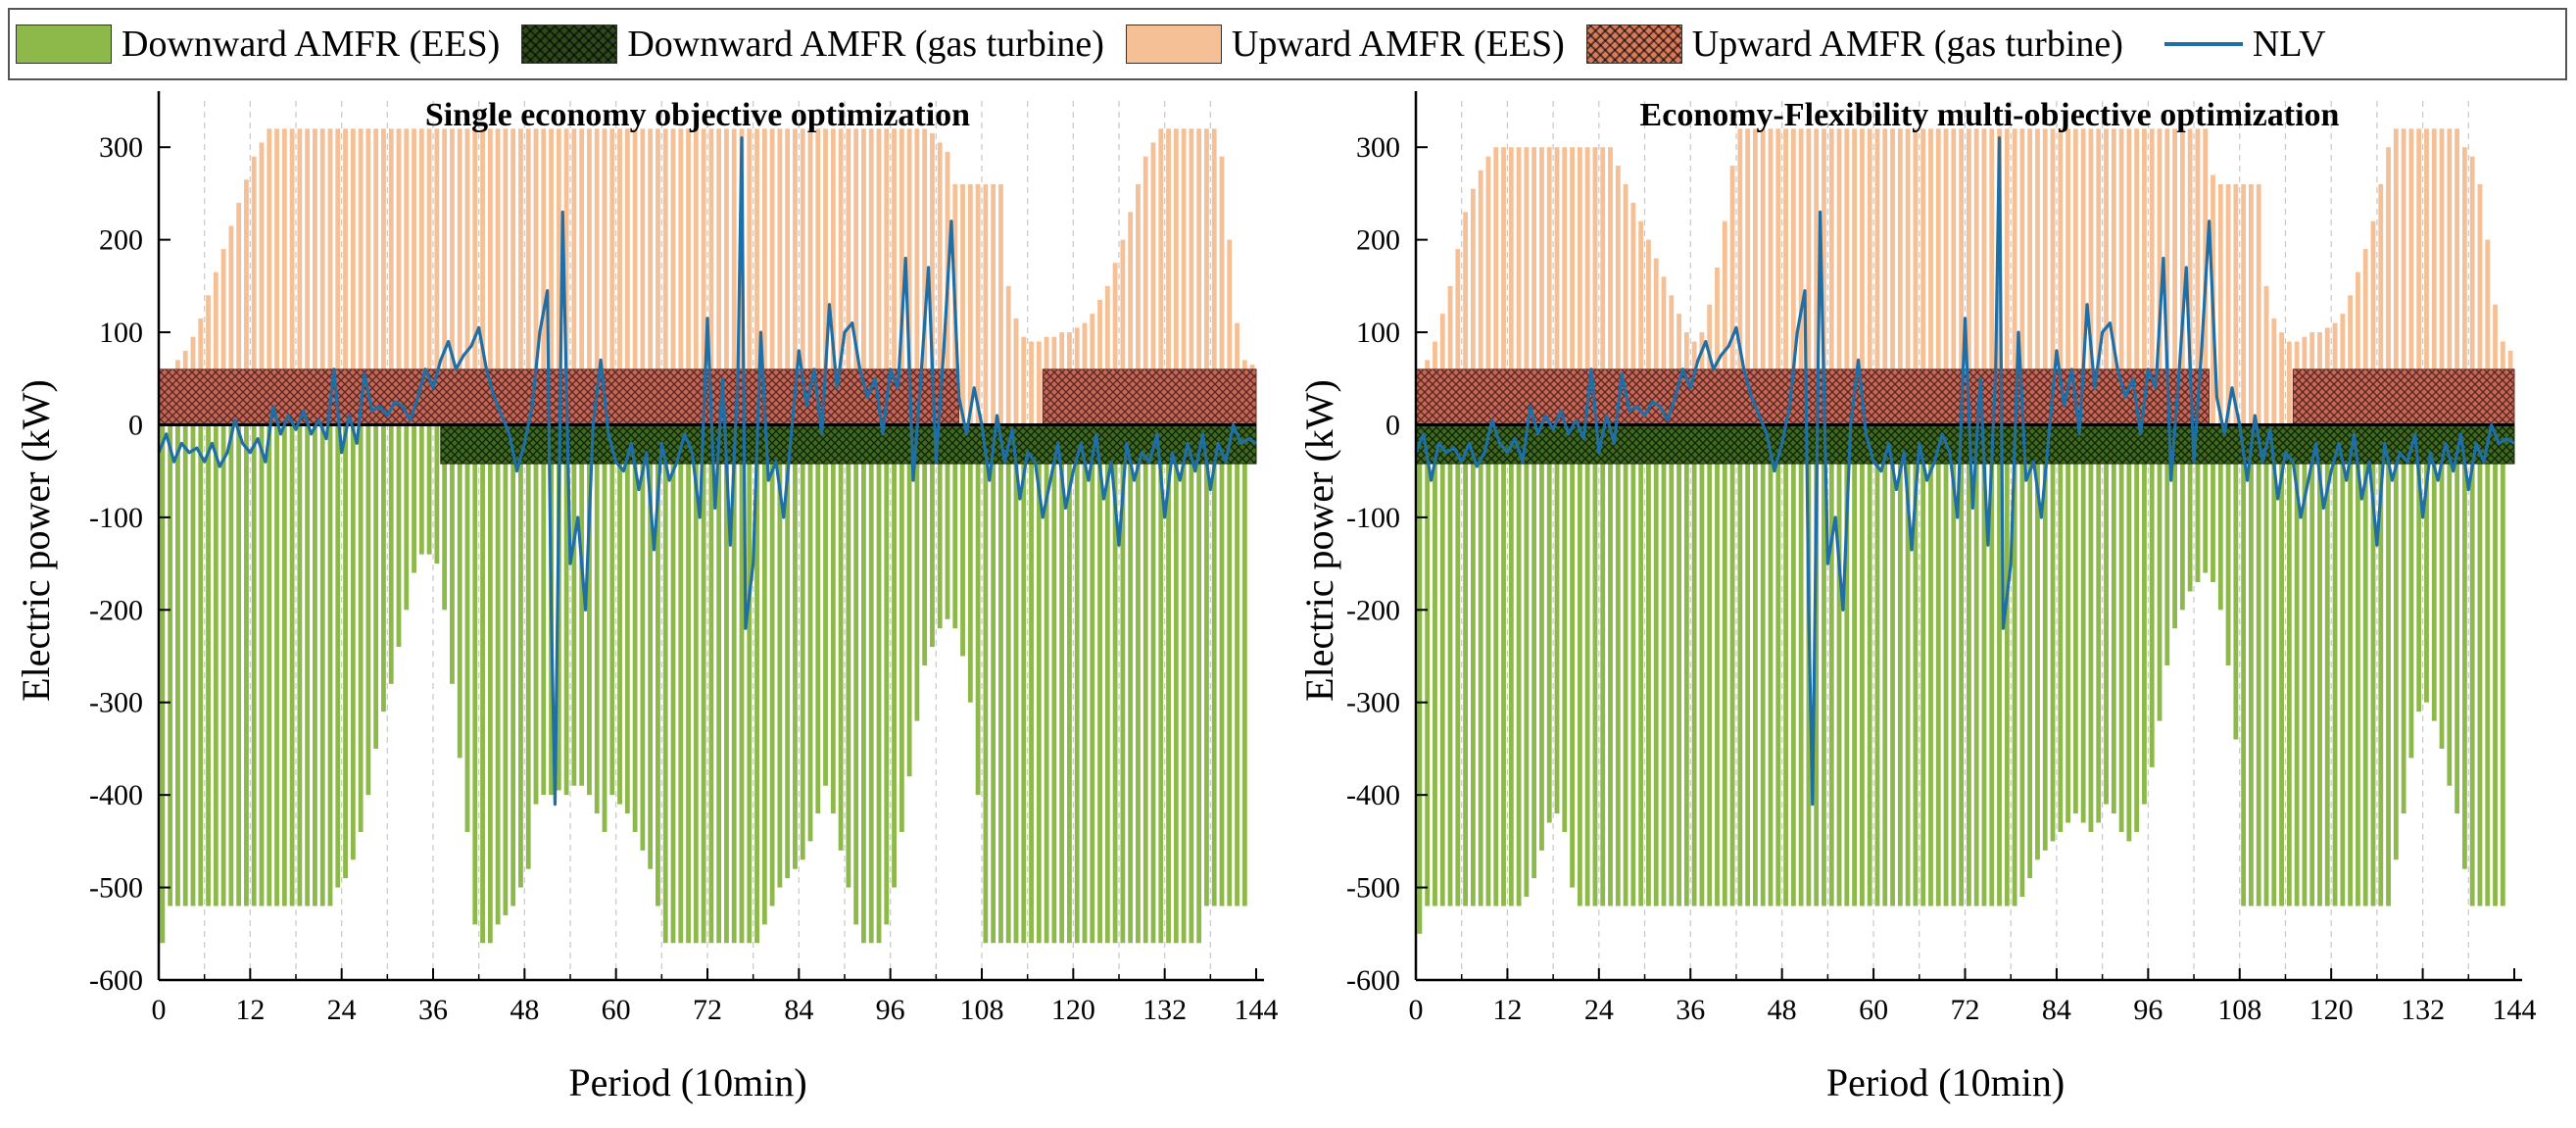 This screenshot has width=2576, height=1128. I want to click on x-tick-label: 120, so click(1073, 1010).